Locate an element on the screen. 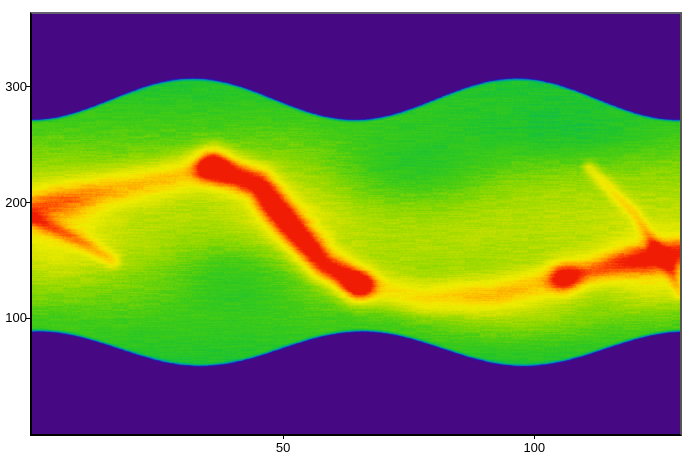 The width and height of the screenshot is (692, 462). y-tick-label: 200 is located at coordinates (16, 202).